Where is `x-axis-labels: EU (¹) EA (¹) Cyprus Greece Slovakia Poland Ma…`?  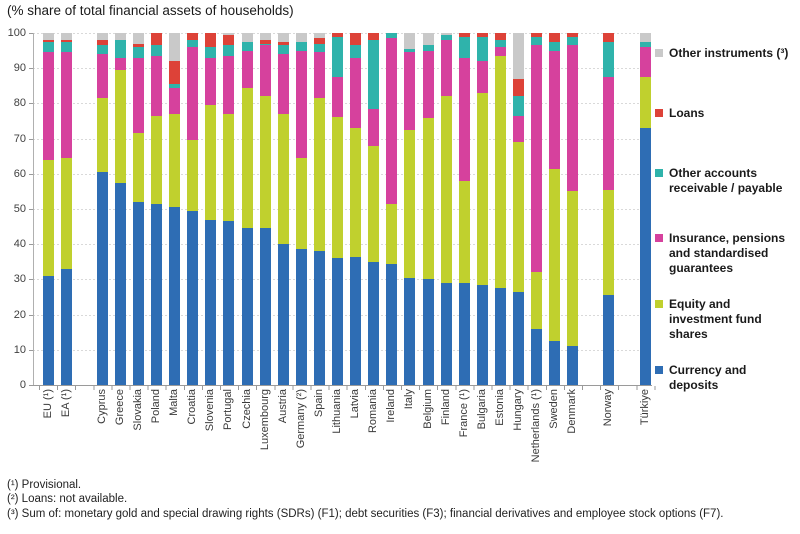 x-axis-labels: EU (¹) EA (¹) Cyprus Greece Slovakia Poland Ma… is located at coordinates (346, 425).